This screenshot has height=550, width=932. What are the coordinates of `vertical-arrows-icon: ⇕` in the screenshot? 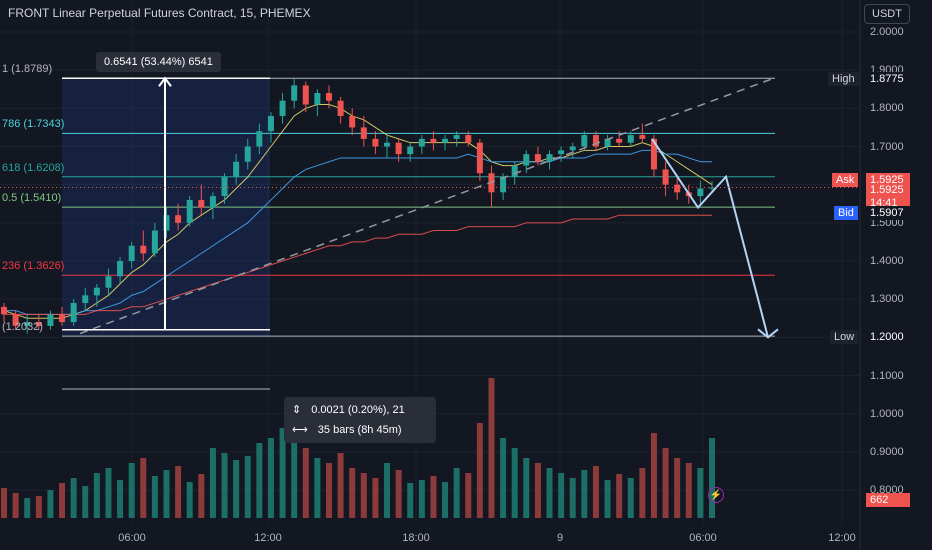 It's located at (297, 410).